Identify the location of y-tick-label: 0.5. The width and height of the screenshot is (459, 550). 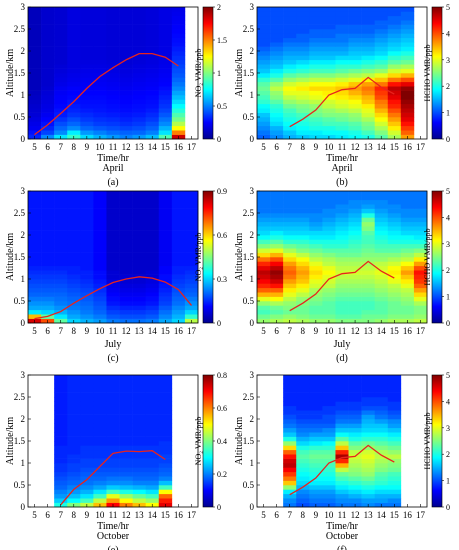
(20, 301).